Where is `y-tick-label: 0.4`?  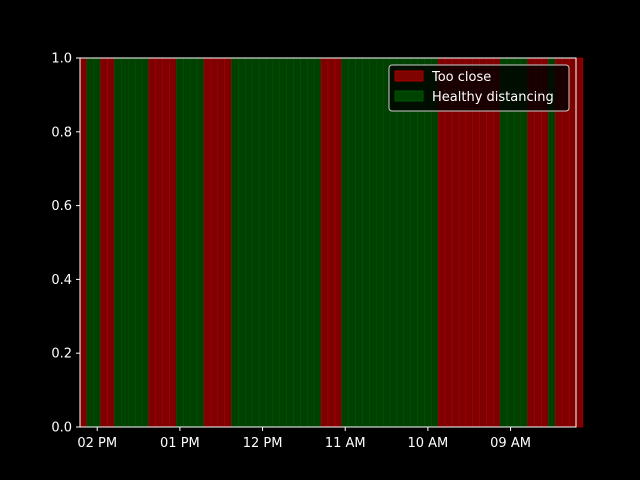 y-tick-label: 0.4 is located at coordinates (61, 280).